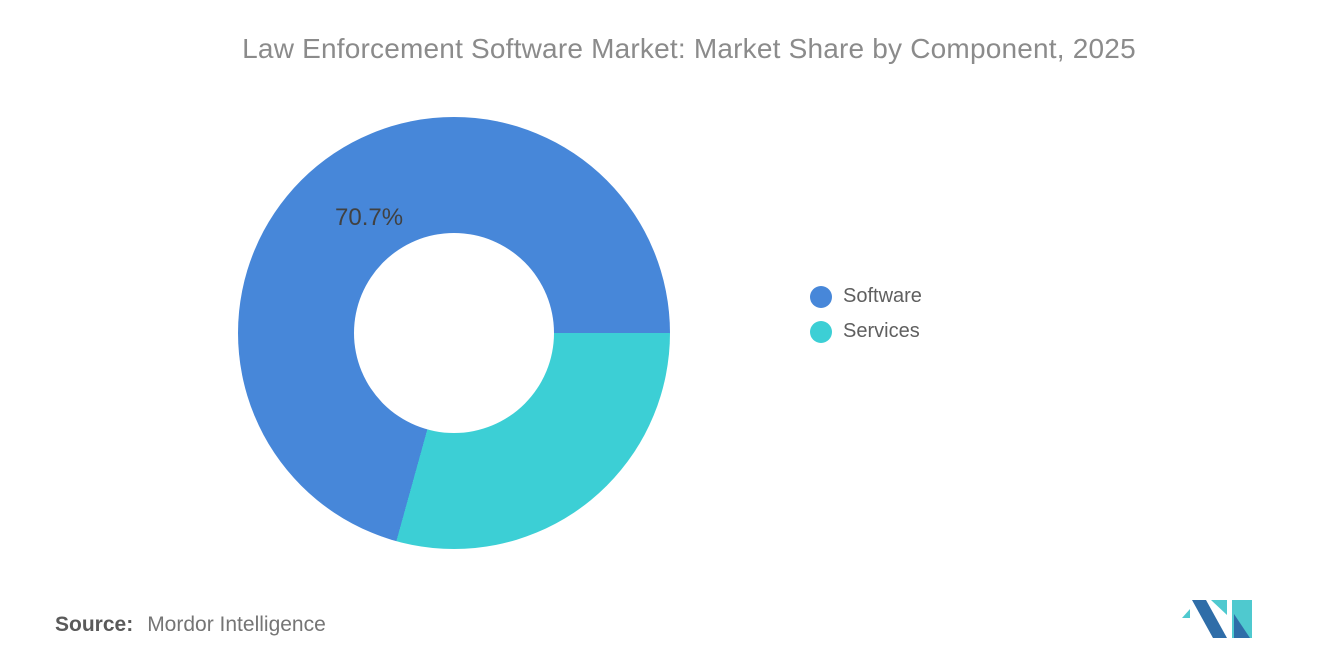 This screenshot has width=1320, height=665. I want to click on mordor-intelligence-logo, so click(1217, 619).